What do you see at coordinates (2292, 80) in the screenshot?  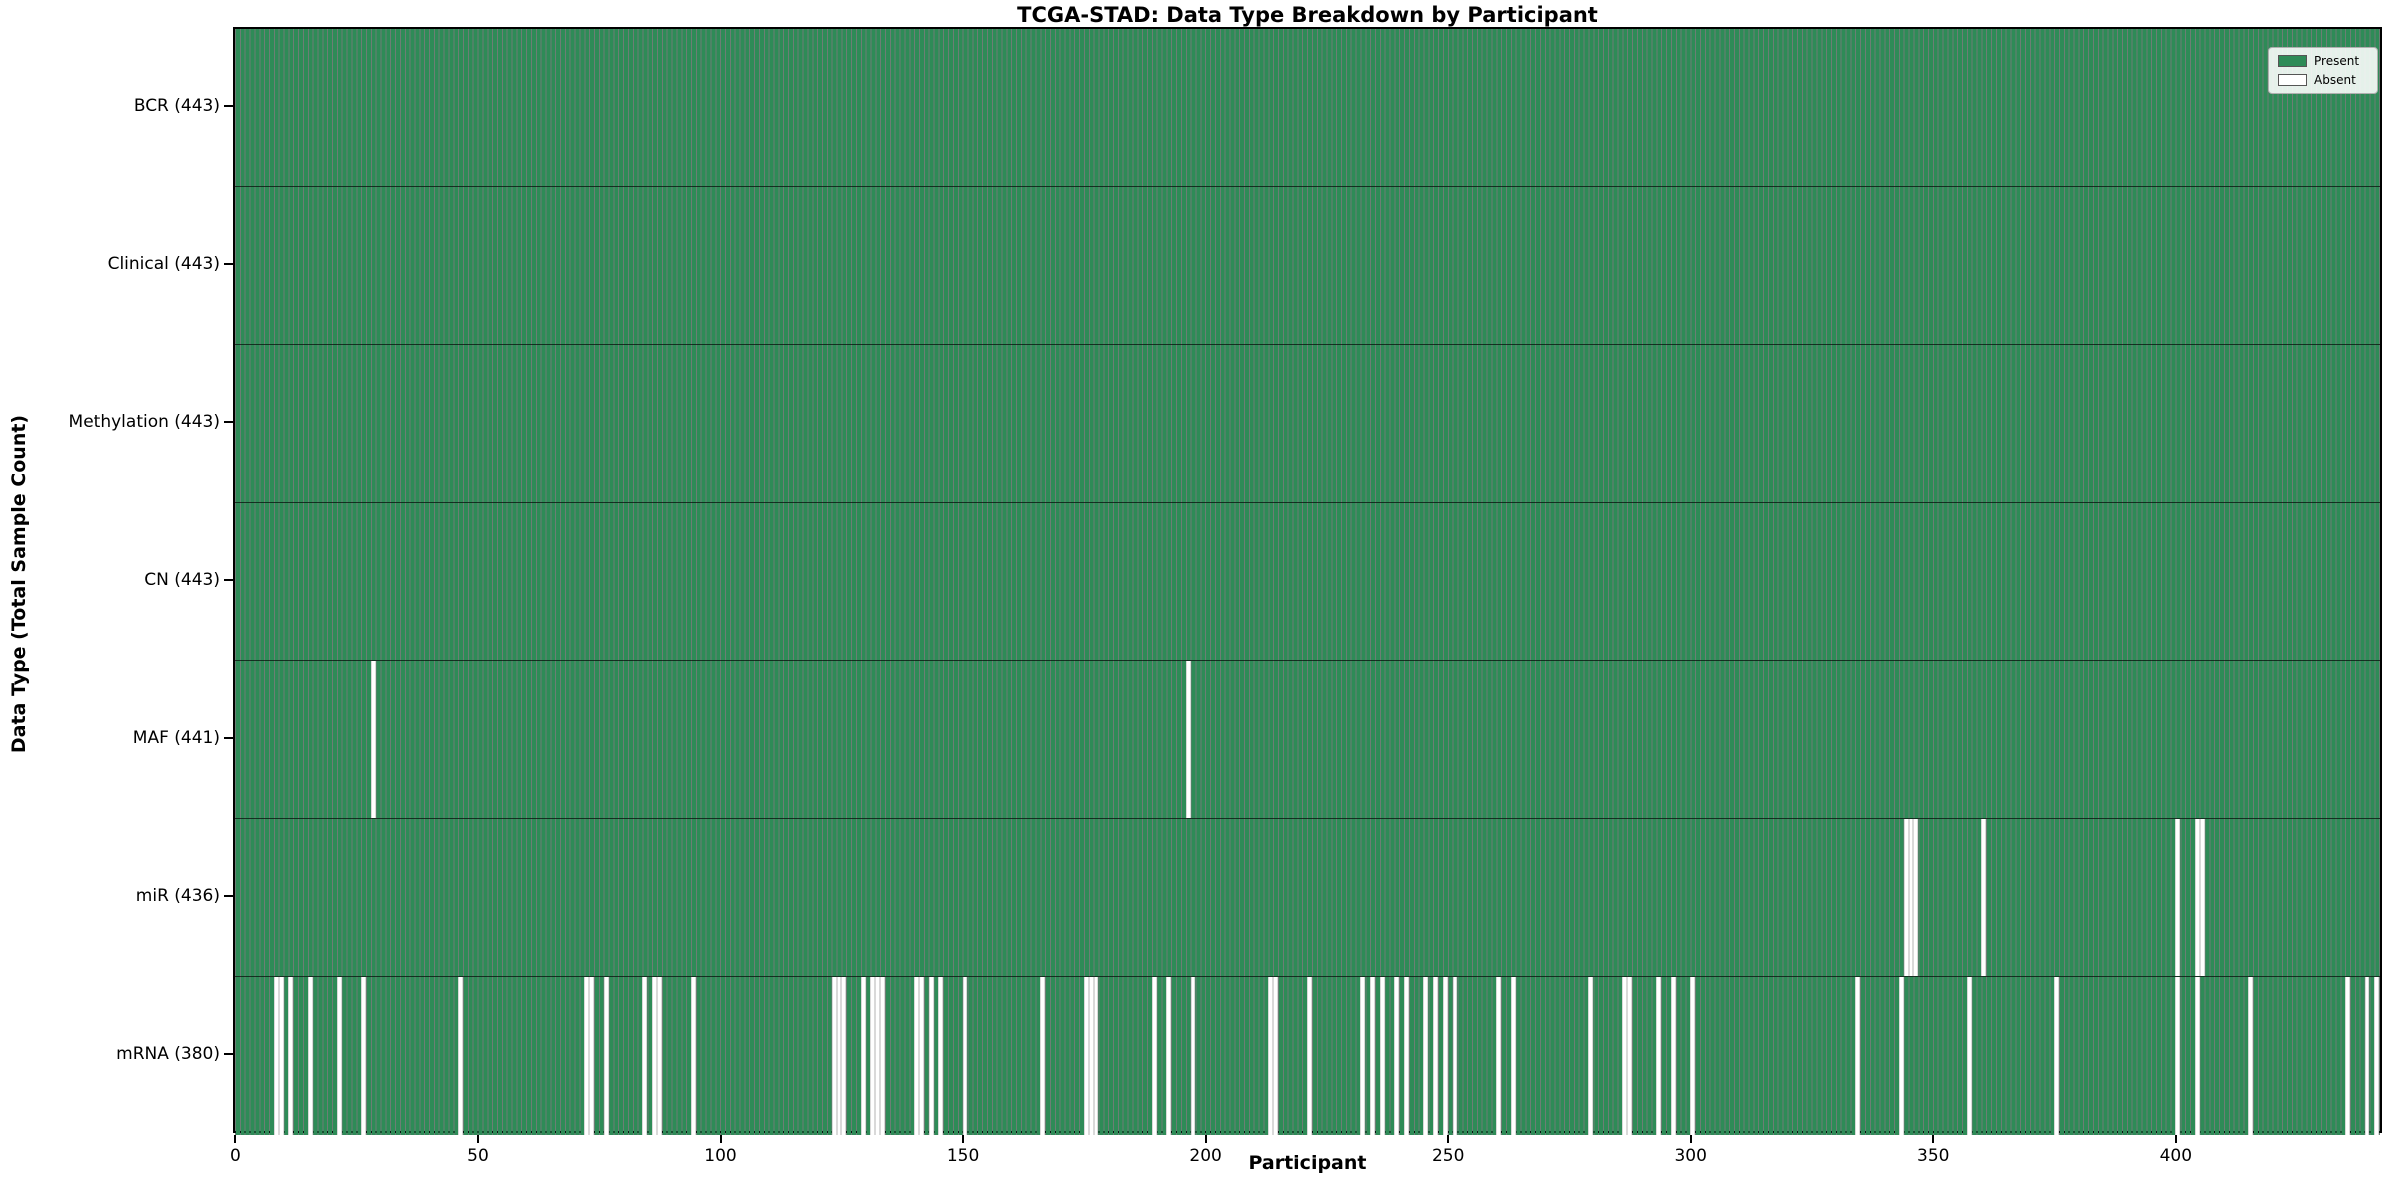 I see `absent-swatch-icon` at bounding box center [2292, 80].